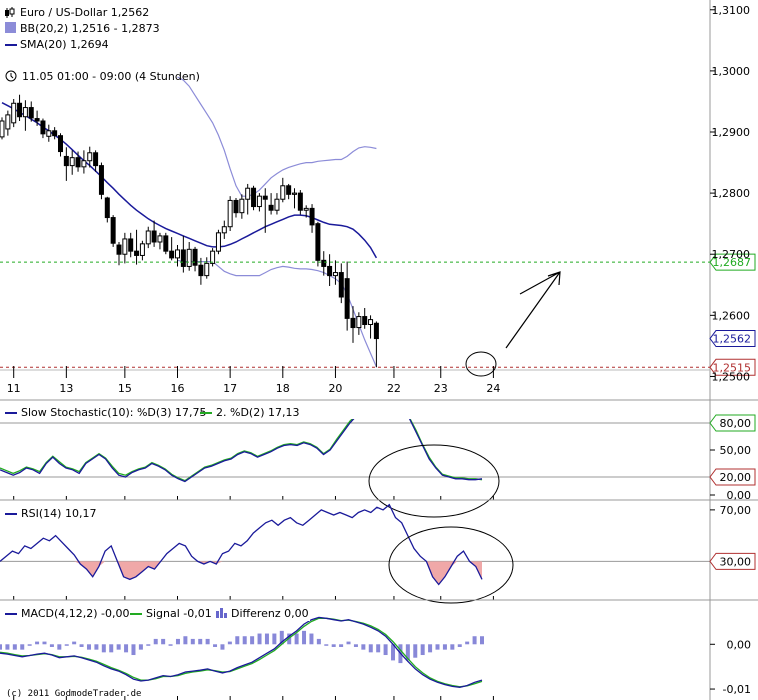 This screenshot has height=700, width=758. I want to click on price-tick-label: 1,2800, so click(731, 193).